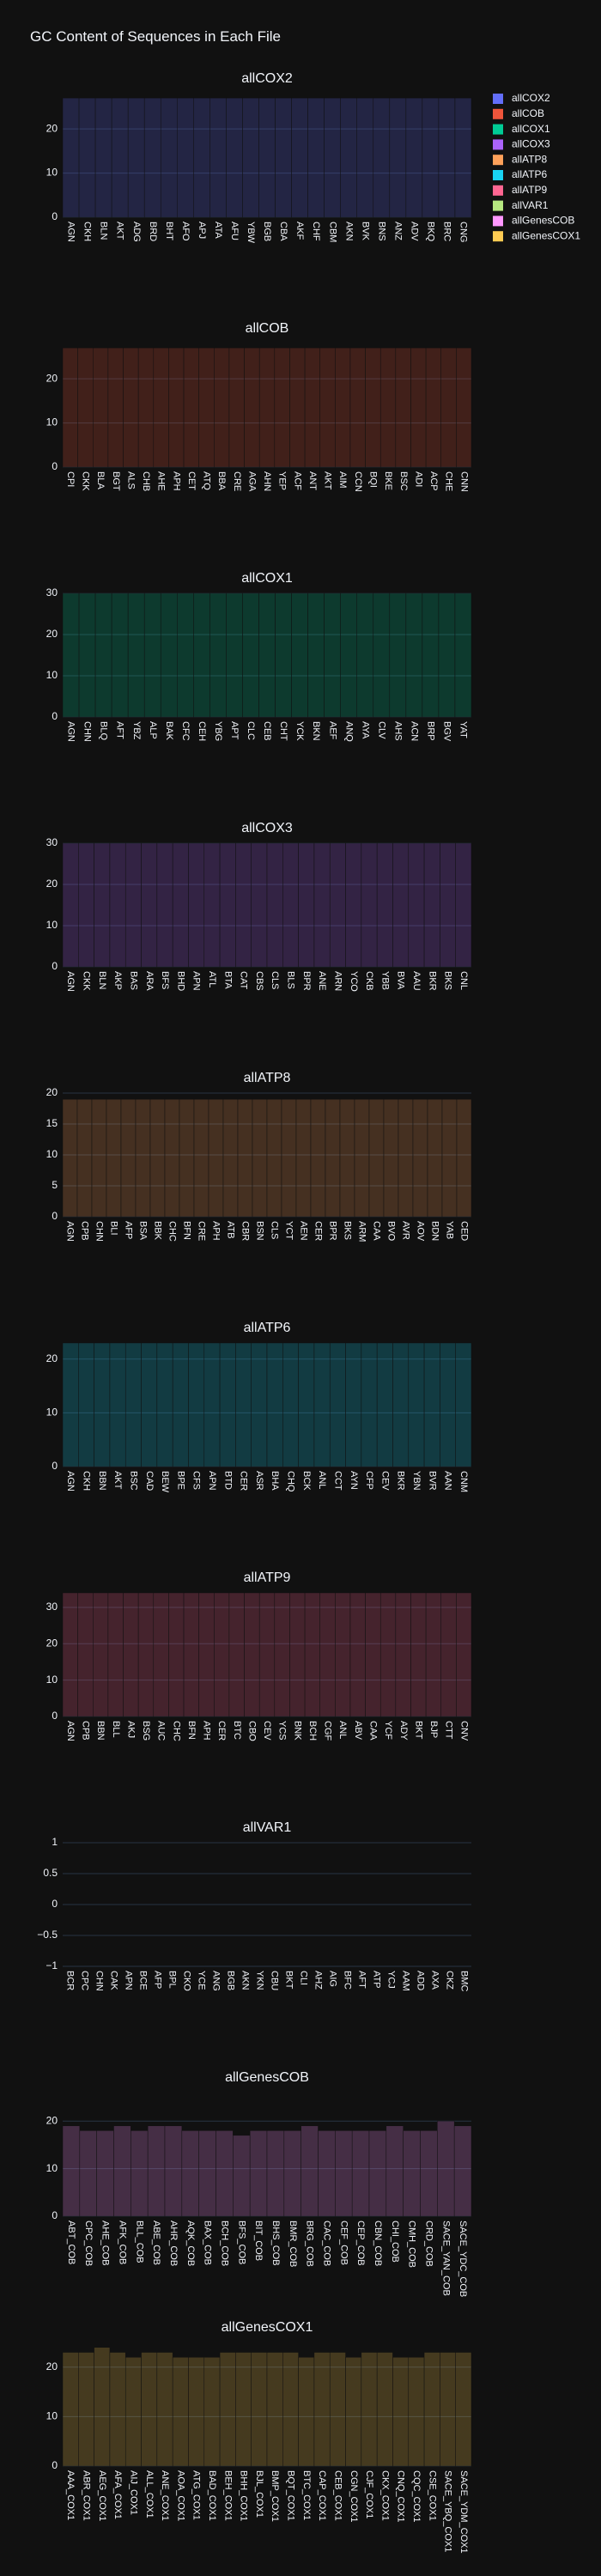  I want to click on x-tick-label: YBW, so click(251, 233).